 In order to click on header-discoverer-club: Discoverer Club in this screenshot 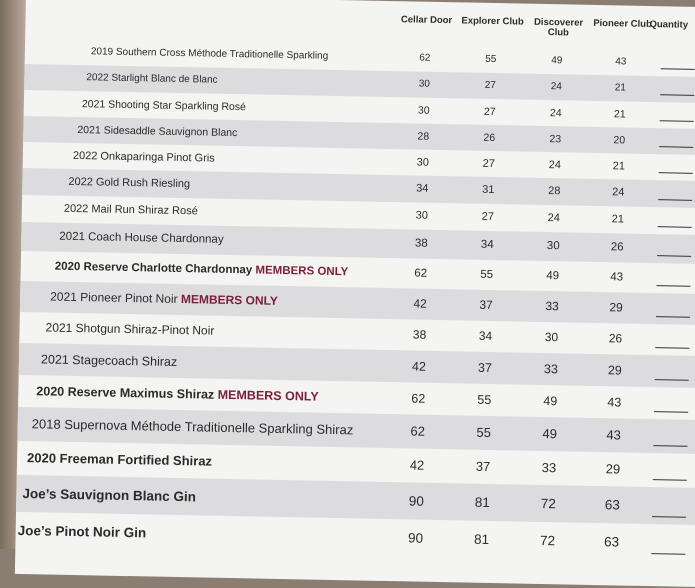, I will do `click(558, 27)`.